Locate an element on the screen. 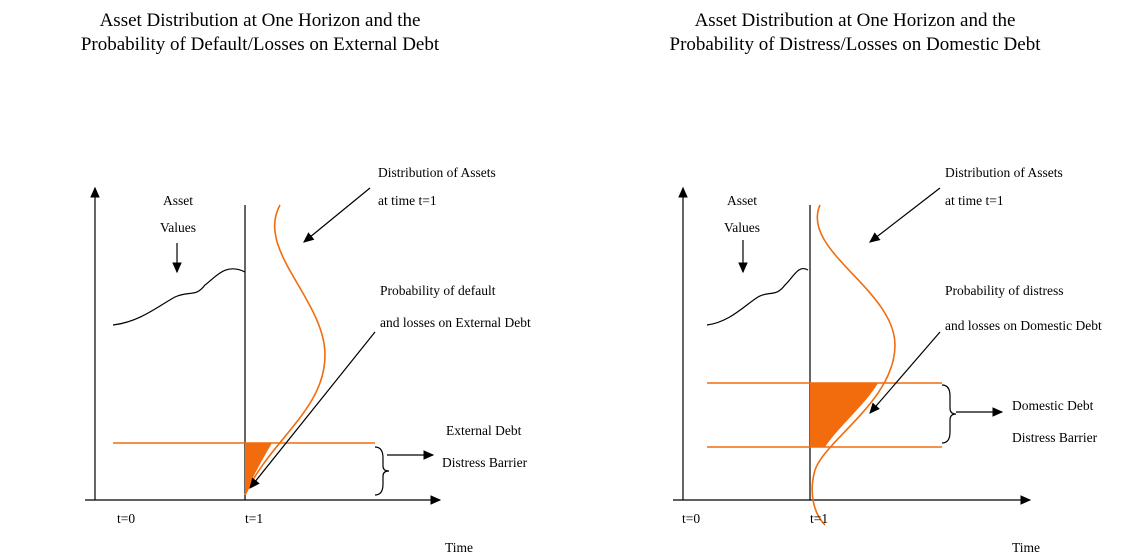 The height and width of the screenshot is (556, 1127). label: Domestic Debt is located at coordinates (1053, 405).